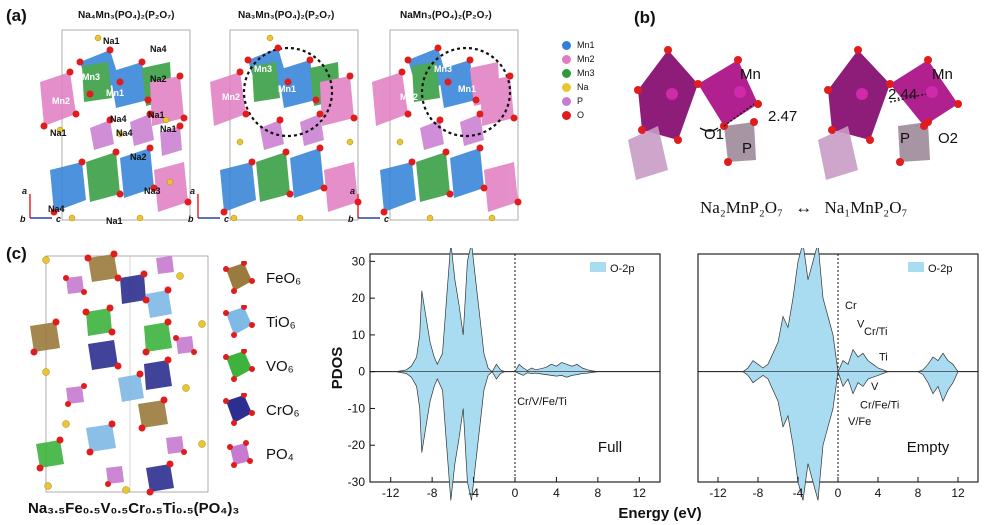 This screenshot has width=987, height=525. I want to click on distance-right: 2.44, so click(903, 94).